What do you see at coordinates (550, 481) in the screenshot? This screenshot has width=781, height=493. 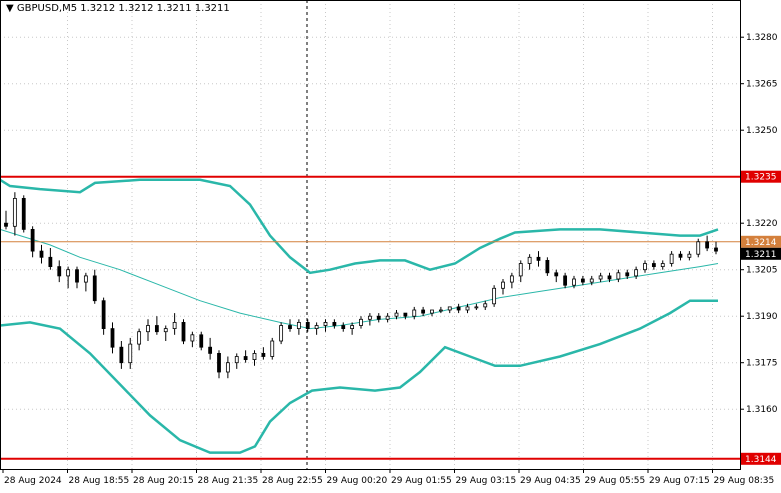 I see `x-tick-label: 29 Aug 04:35` at bounding box center [550, 481].